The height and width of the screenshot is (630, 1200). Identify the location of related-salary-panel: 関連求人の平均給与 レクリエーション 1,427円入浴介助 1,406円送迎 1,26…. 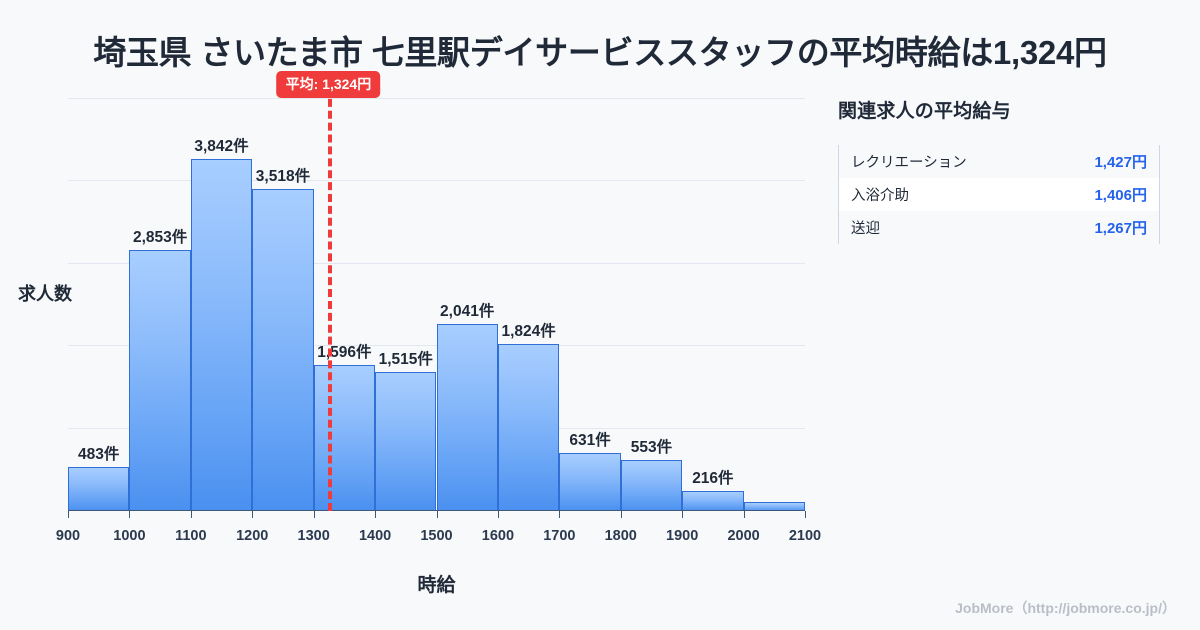
(1000, 170).